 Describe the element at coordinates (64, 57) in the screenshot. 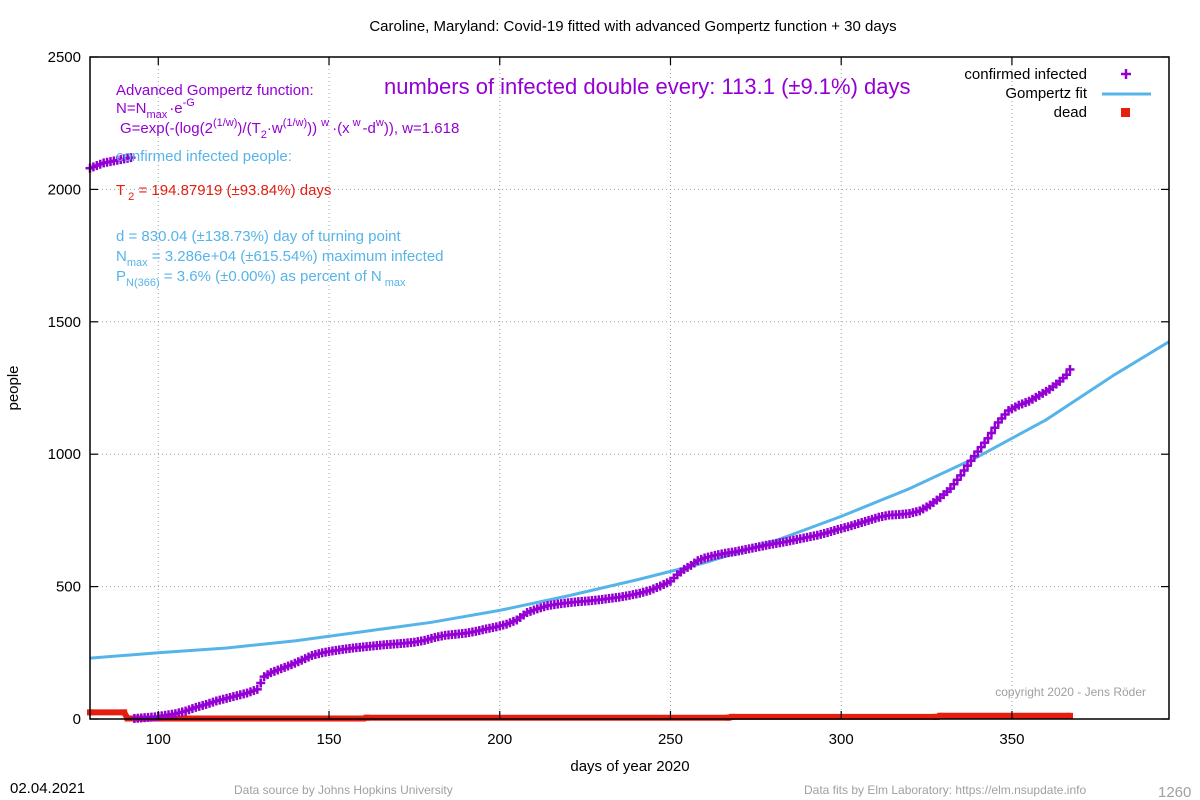

I see `y-tick-label: 2500` at that location.